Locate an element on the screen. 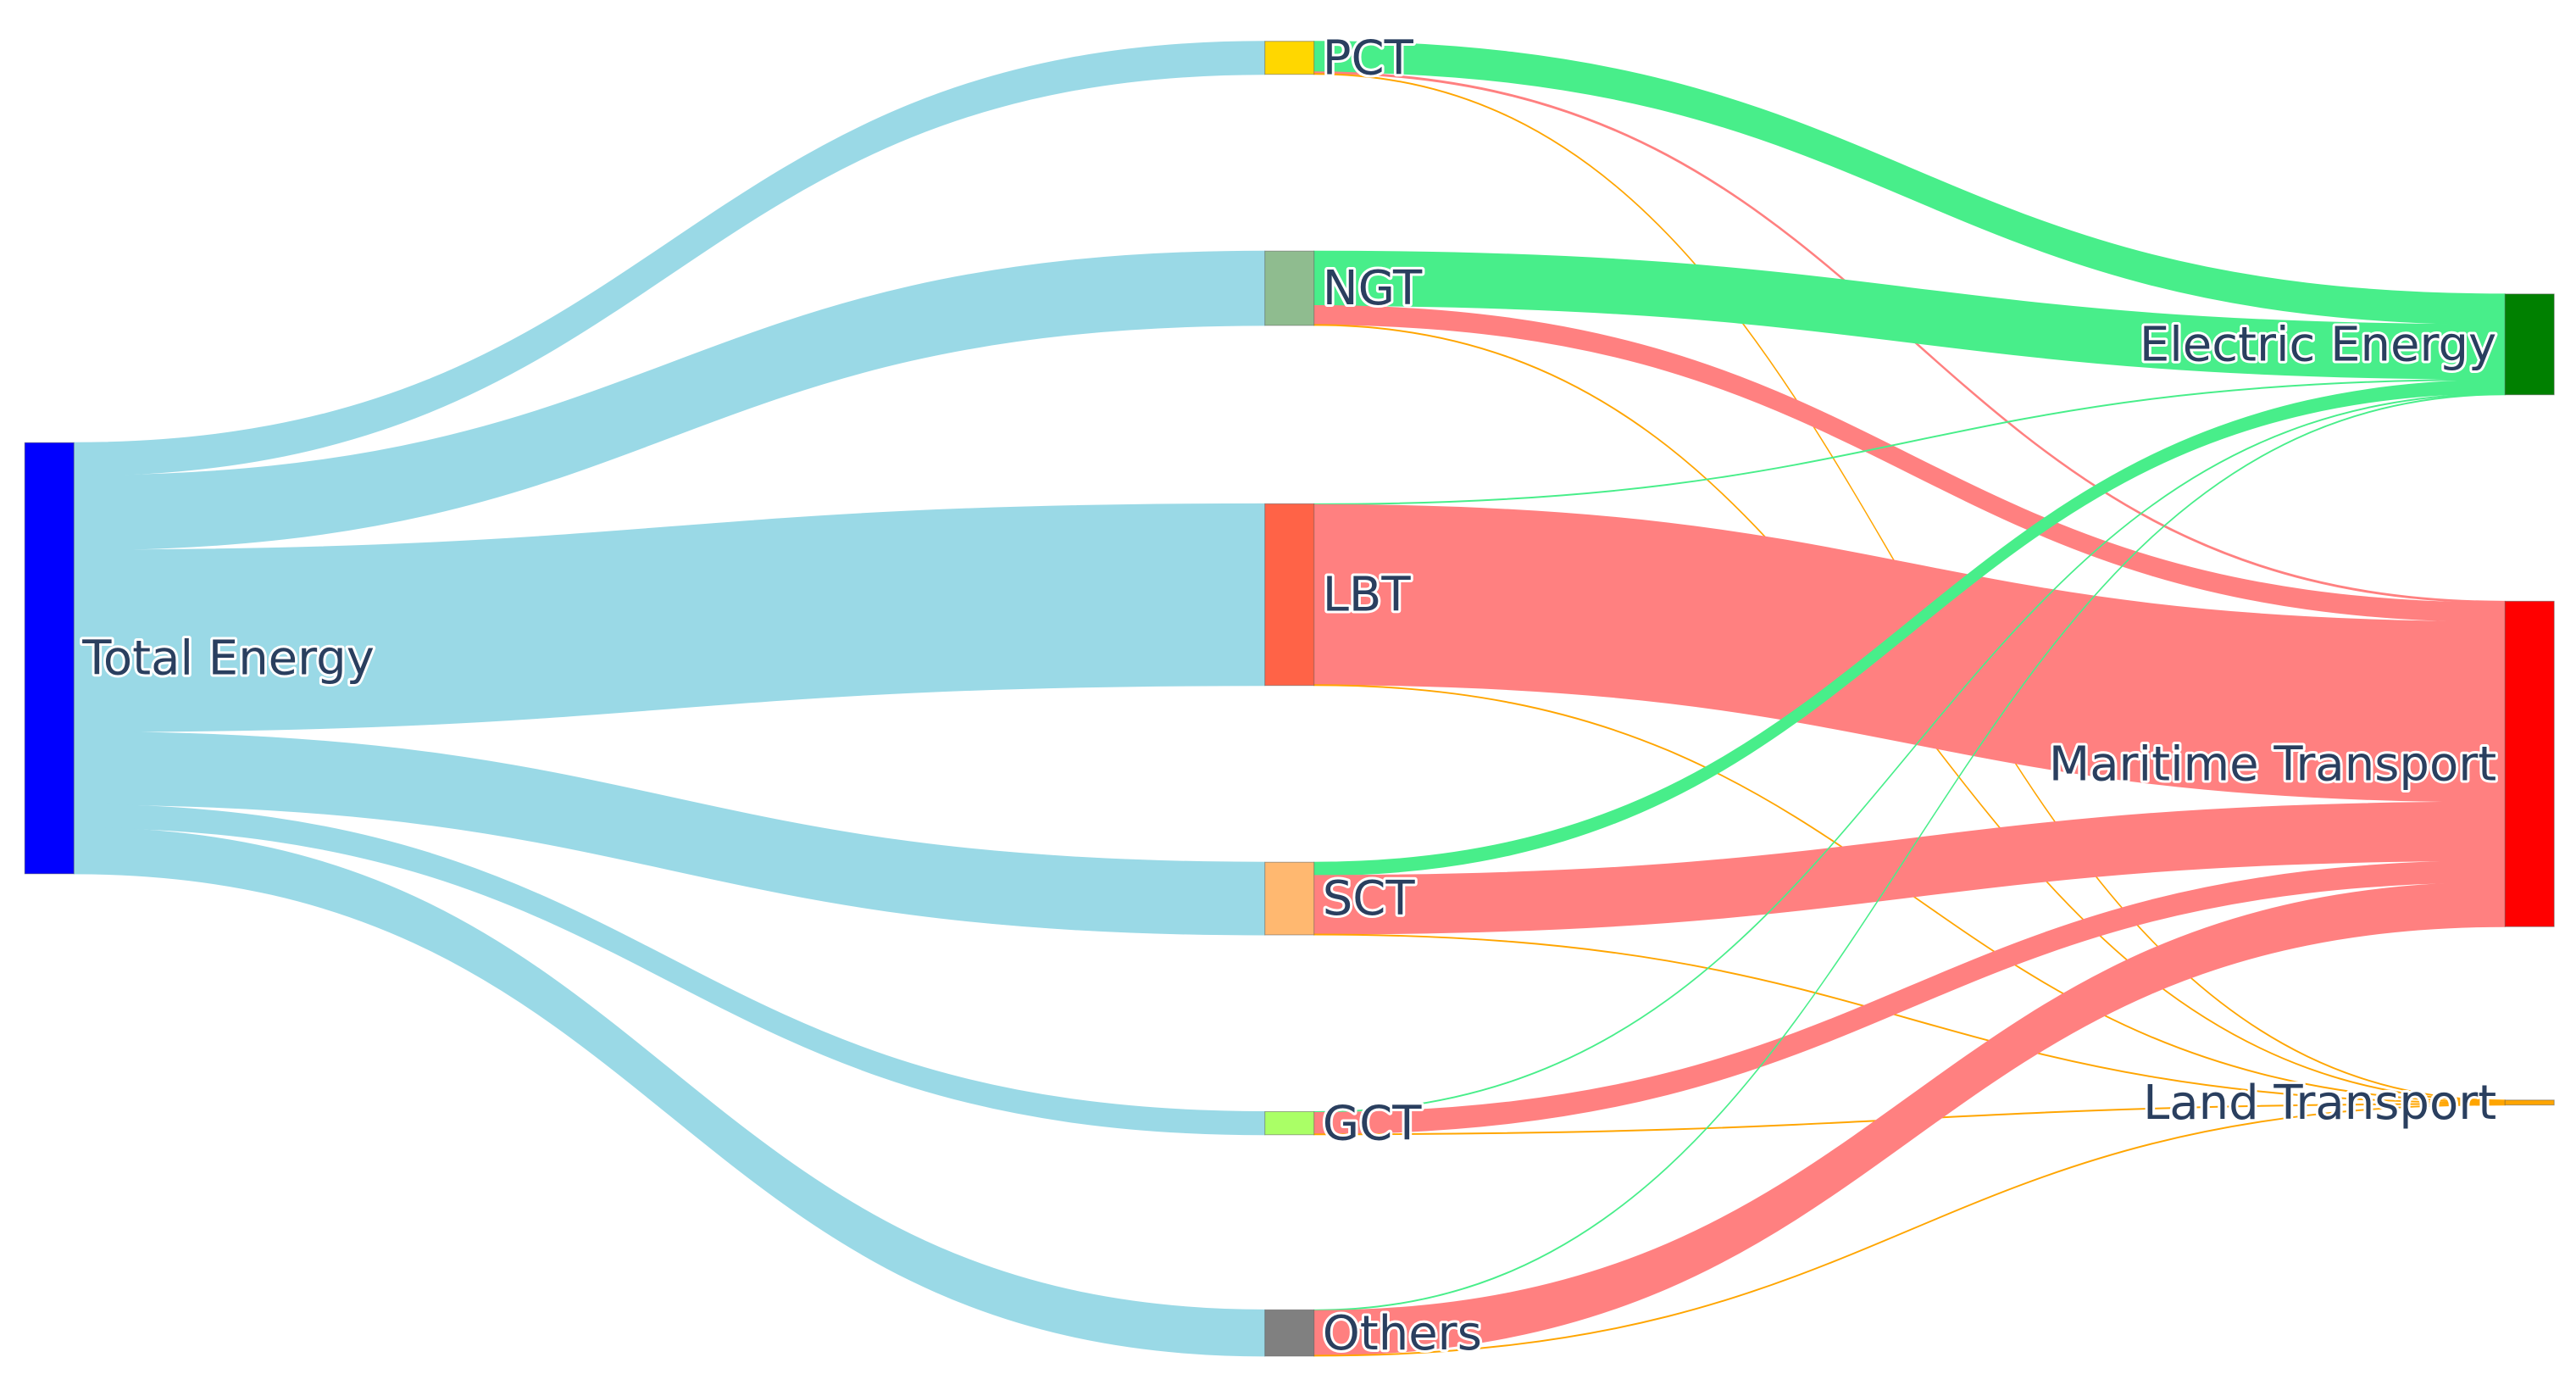 The width and height of the screenshot is (2576, 1385). node-label: SCT is located at coordinates (1369, 898).